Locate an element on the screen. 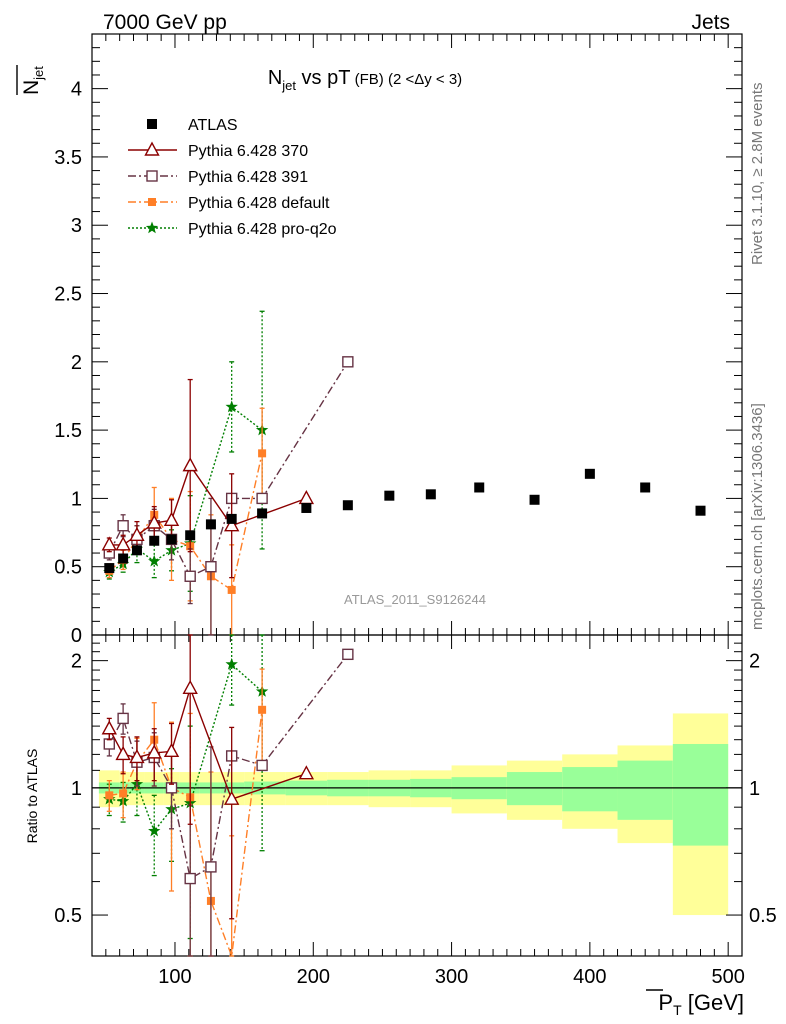 This screenshot has height=1024, width=786. x-tick-label: 200 is located at coordinates (313, 977).